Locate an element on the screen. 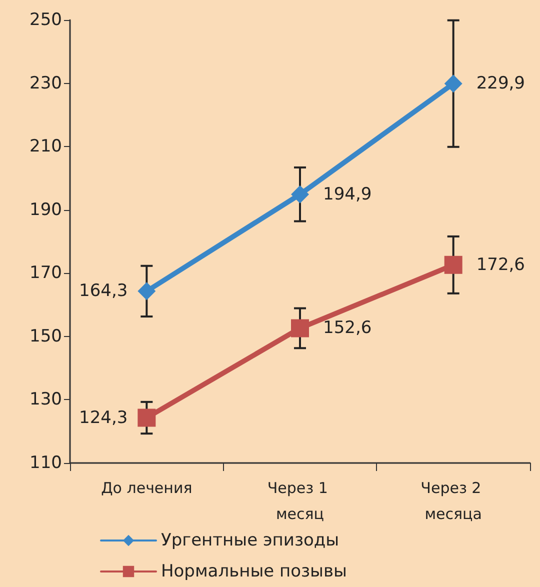  data-label: 229,9 is located at coordinates (501, 84).